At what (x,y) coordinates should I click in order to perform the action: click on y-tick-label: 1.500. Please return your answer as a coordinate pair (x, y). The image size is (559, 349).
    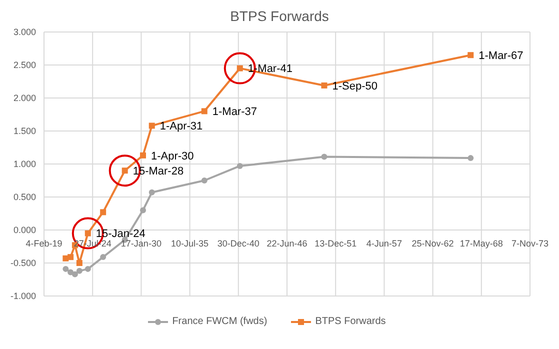
    Looking at the image, I should click on (24, 131).